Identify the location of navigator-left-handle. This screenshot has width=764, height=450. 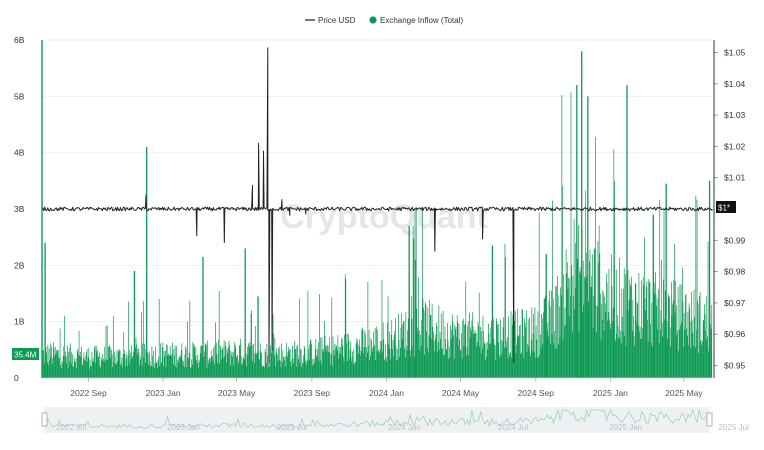
(44, 419).